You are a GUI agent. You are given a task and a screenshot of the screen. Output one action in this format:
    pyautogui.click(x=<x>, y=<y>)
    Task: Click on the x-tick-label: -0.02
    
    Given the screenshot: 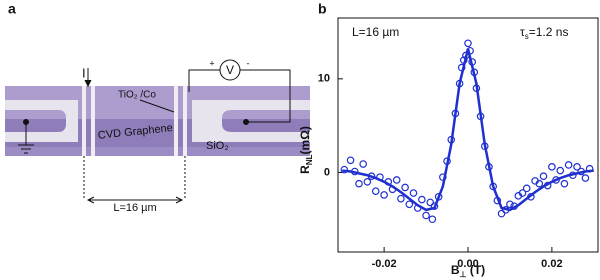 What is the action you would take?
    pyautogui.click(x=384, y=264)
    